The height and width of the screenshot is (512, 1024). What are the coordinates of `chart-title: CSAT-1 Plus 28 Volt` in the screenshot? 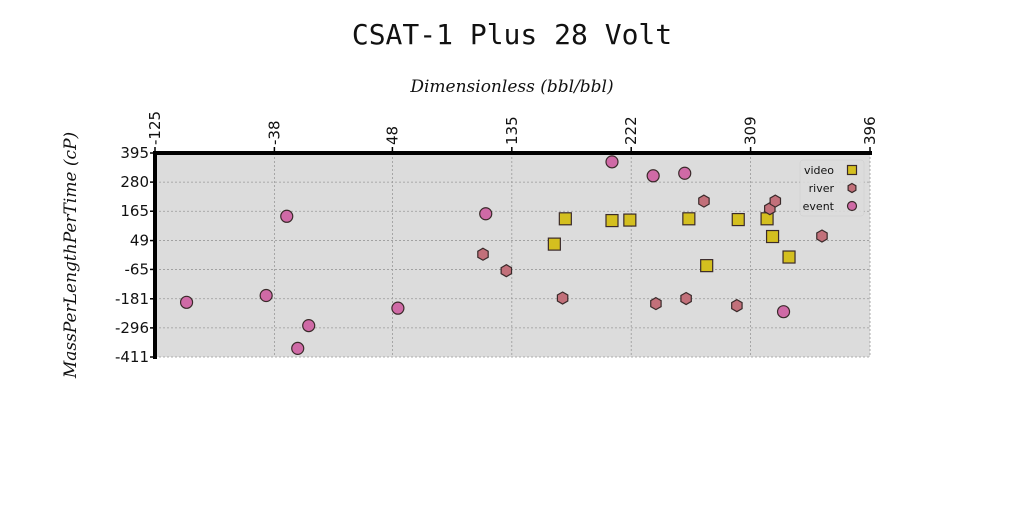 It's located at (512, 34).